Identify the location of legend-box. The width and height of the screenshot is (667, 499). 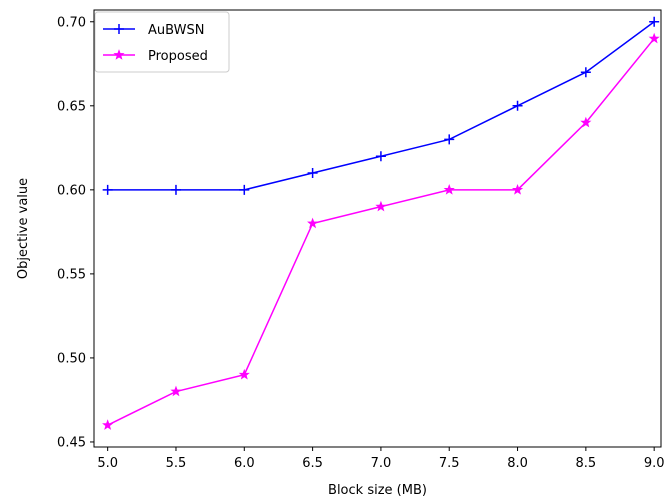
(162, 42).